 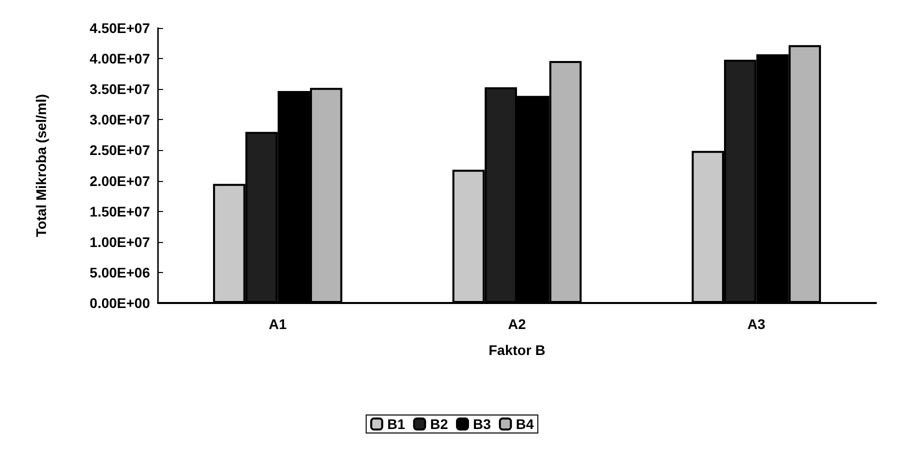 What do you see at coordinates (756, 324) in the screenshot?
I see `x-tick-label: A3` at bounding box center [756, 324].